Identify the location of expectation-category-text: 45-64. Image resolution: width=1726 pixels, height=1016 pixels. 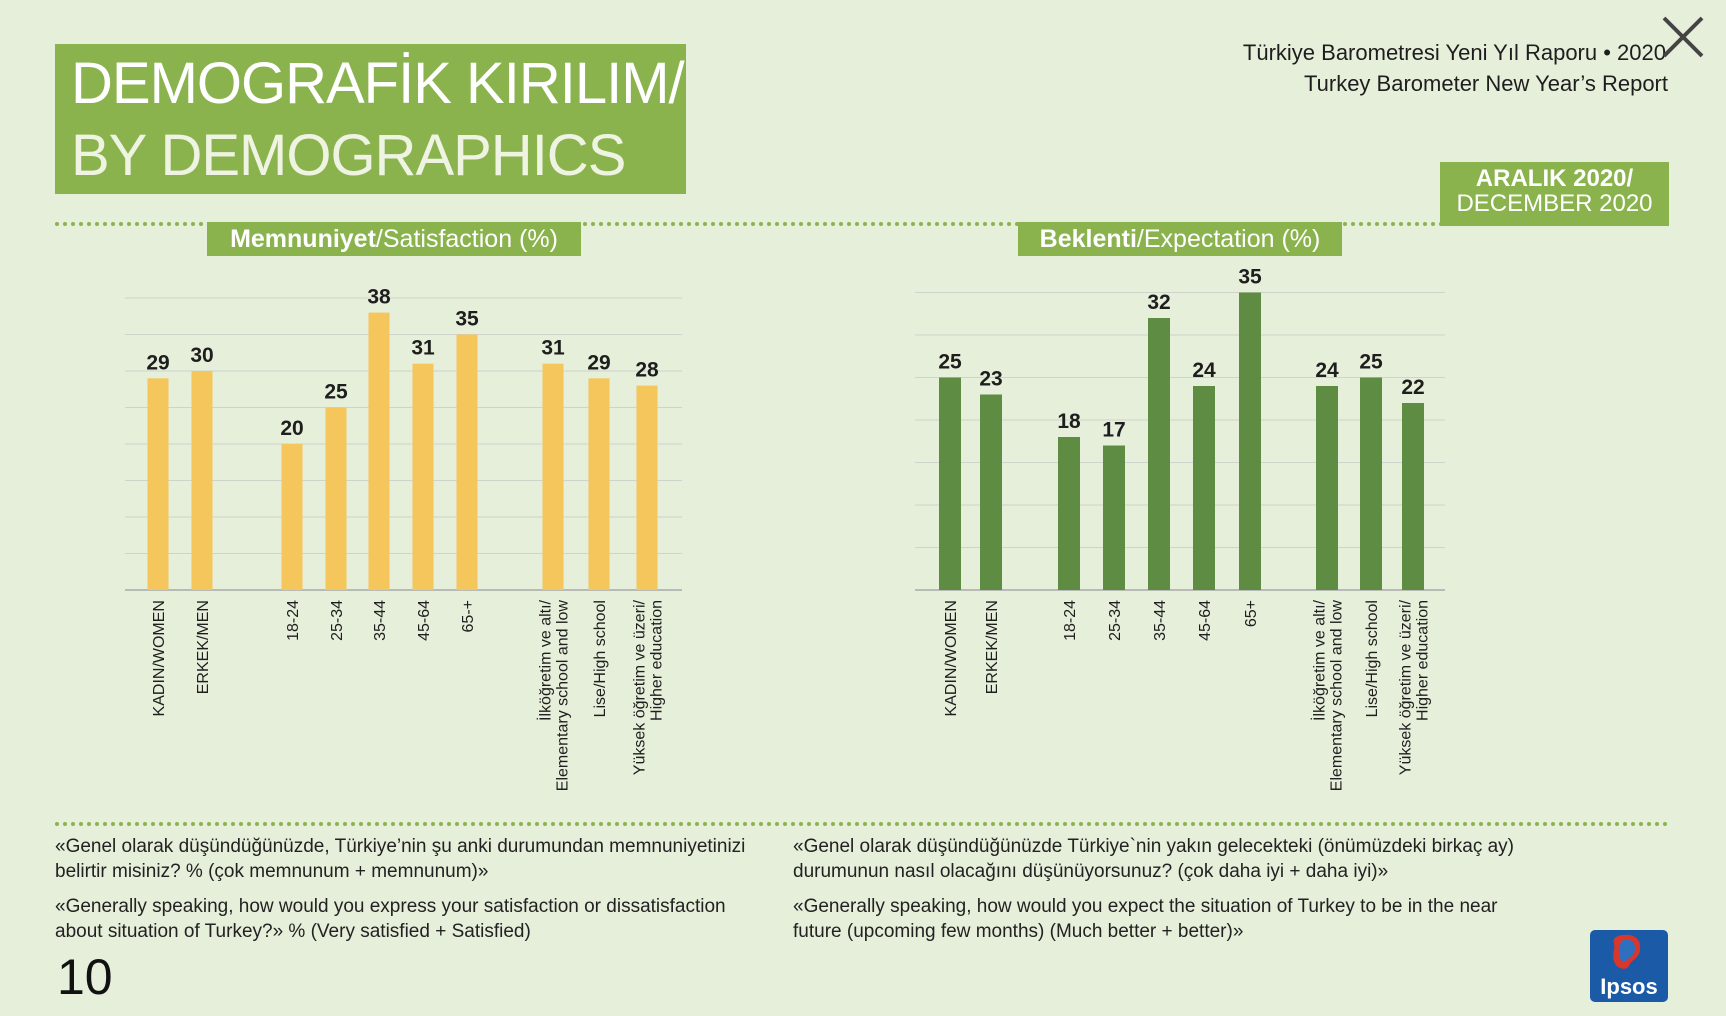
(1205, 620).